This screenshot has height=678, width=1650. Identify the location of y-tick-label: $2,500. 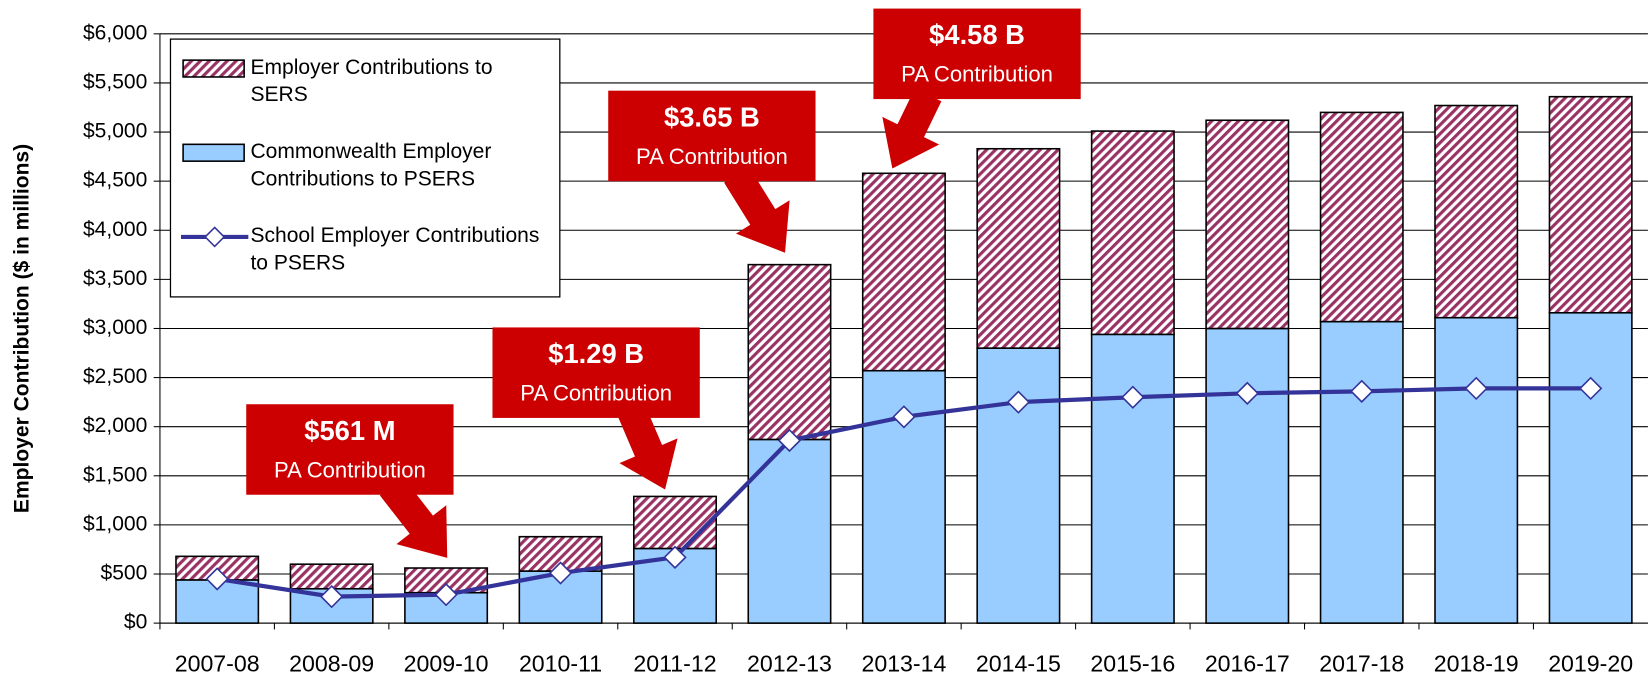
(115, 376).